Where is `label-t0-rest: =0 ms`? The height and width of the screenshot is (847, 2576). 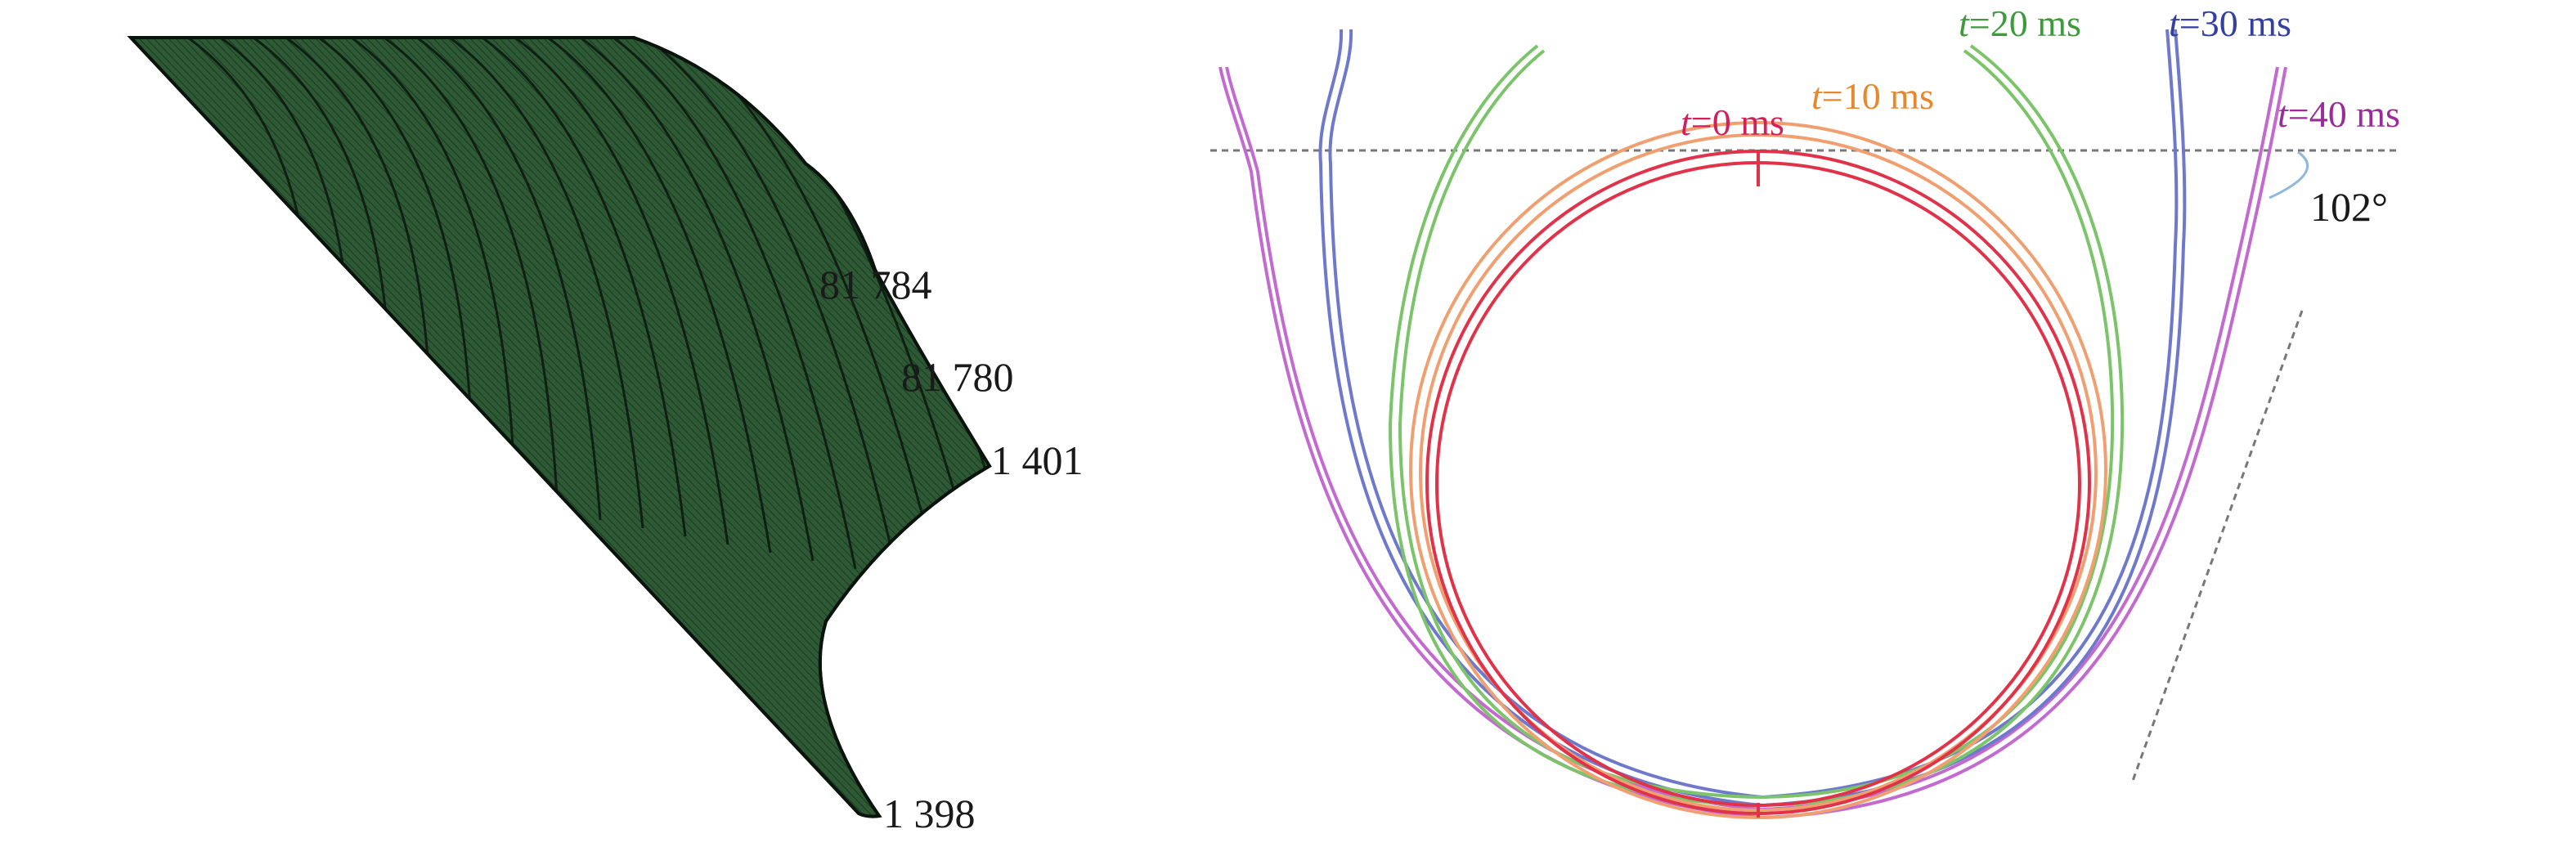 label-t0-rest: =0 ms is located at coordinates (1737, 122).